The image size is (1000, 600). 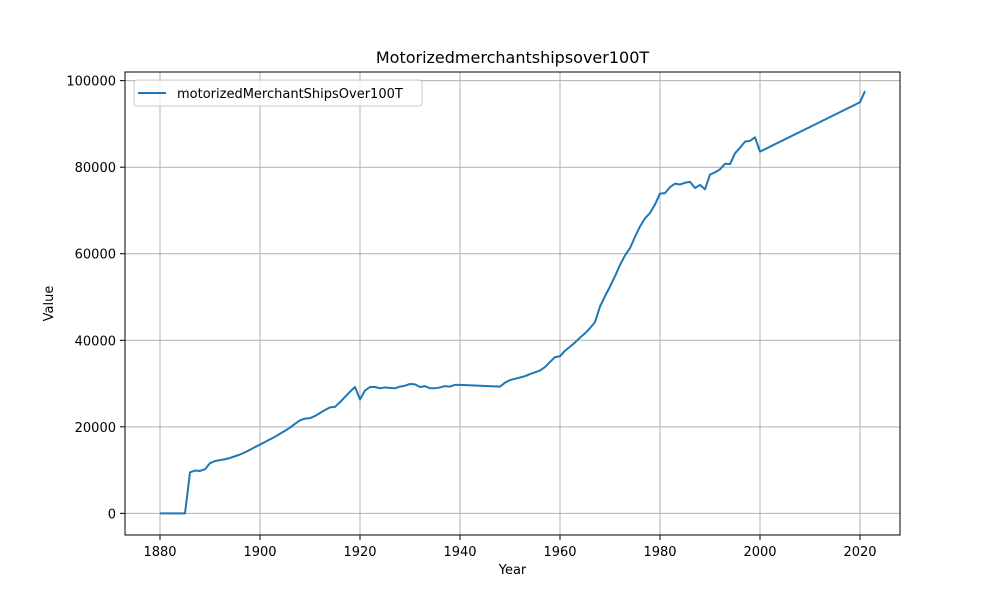 What do you see at coordinates (859, 552) in the screenshot?
I see `x-tick-label: 2020` at bounding box center [859, 552].